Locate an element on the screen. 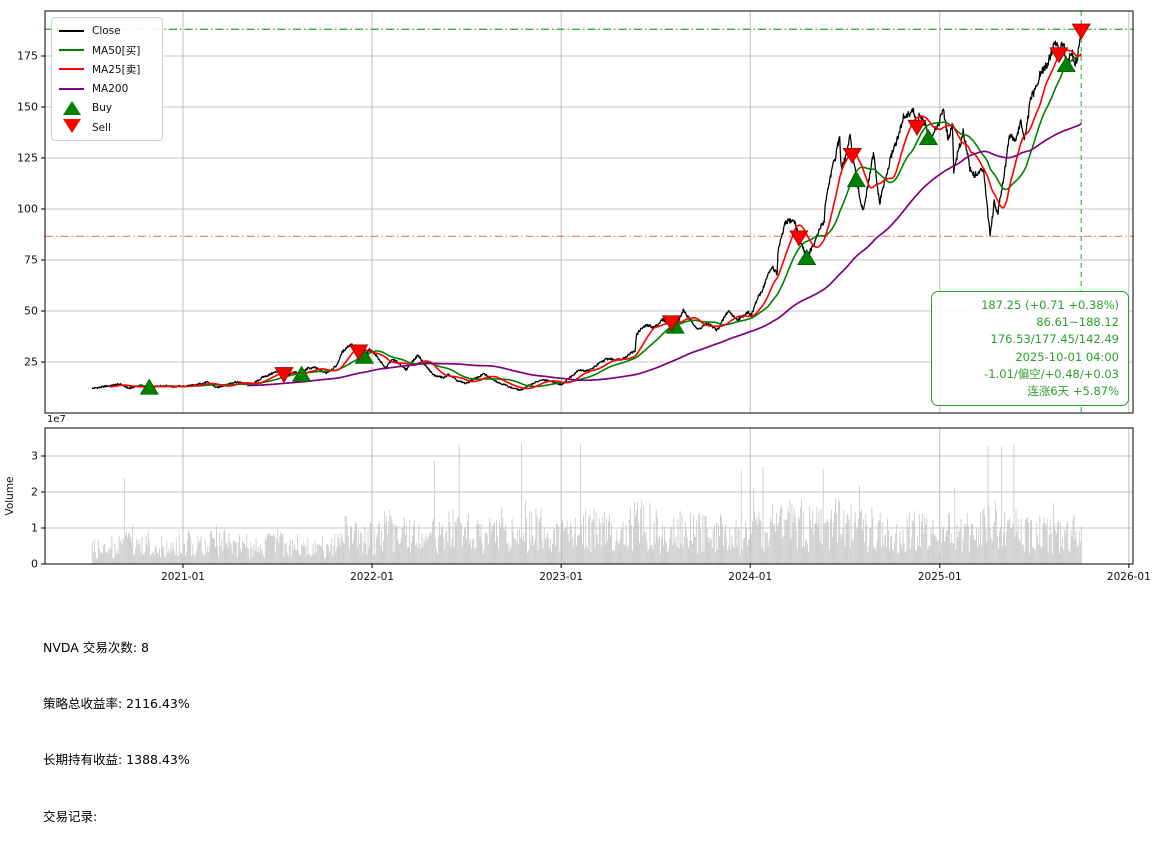 This screenshot has height=843, width=1165. y-tick-label: 50 is located at coordinates (31, 311).